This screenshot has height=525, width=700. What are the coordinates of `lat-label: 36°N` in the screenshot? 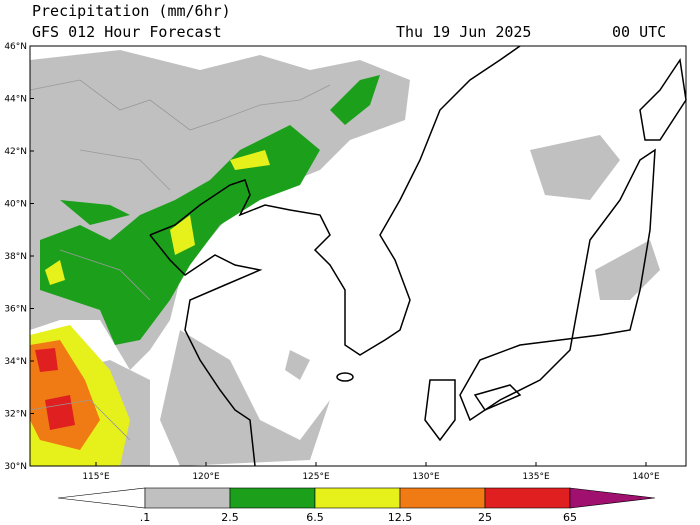 It's located at (15, 310).